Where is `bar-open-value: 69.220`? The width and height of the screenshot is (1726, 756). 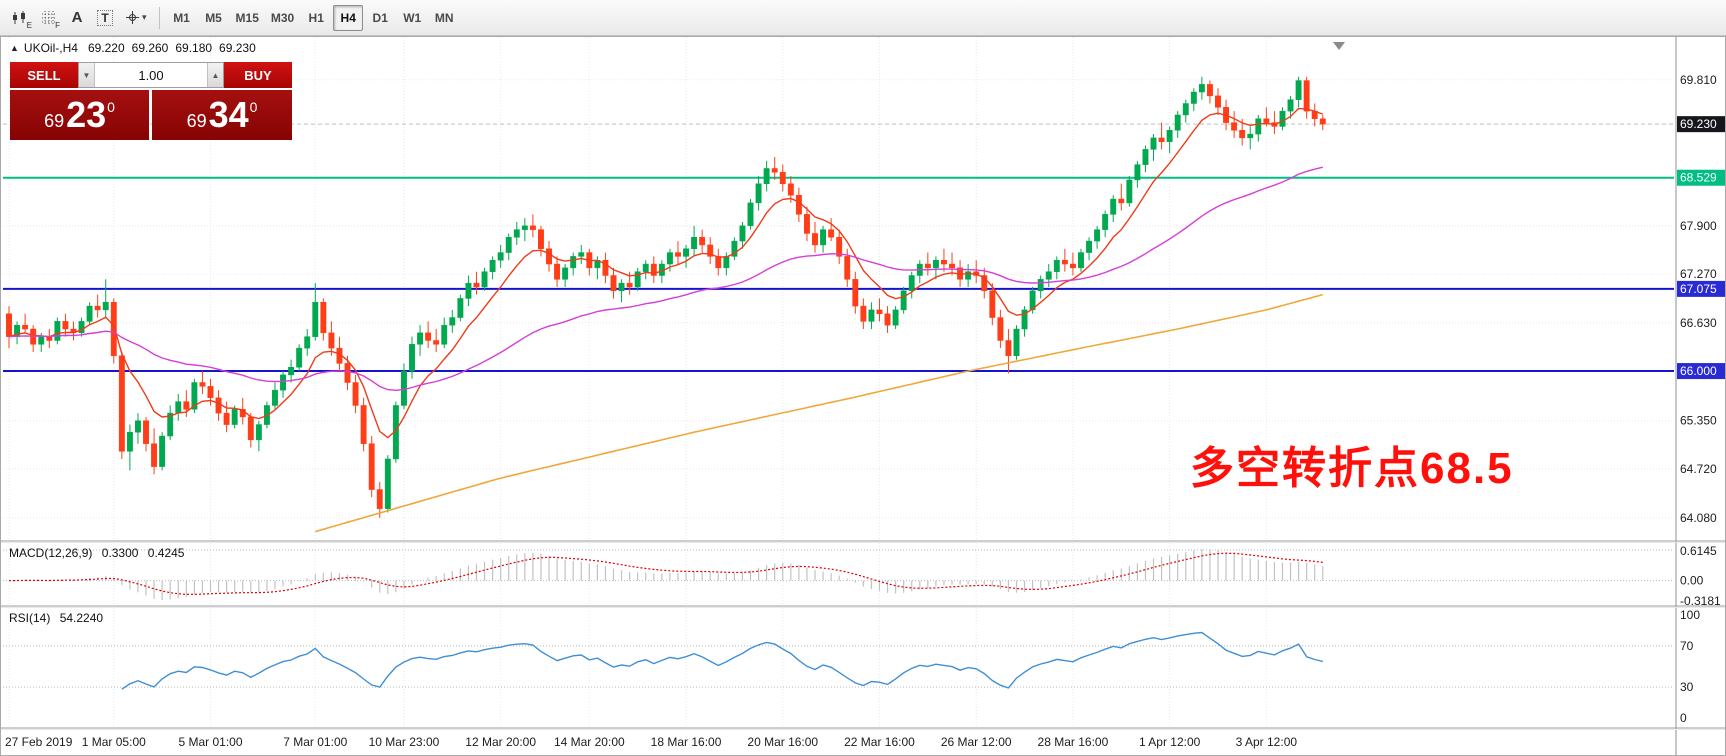 bar-open-value: 69.220 is located at coordinates (106, 48).